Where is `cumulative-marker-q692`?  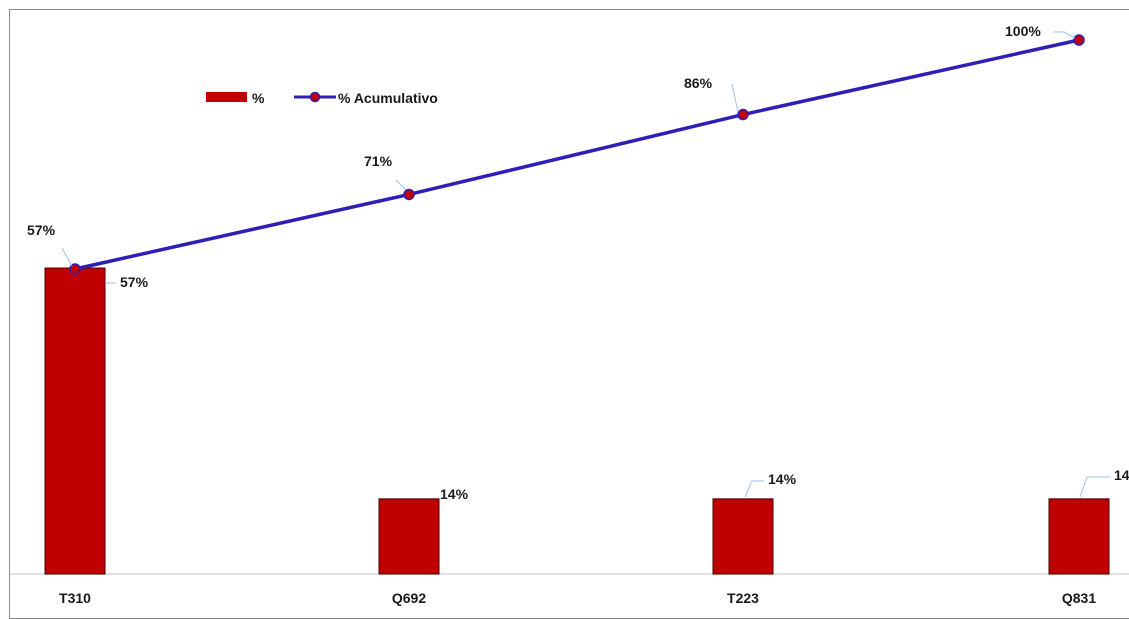
cumulative-marker-q692 is located at coordinates (409, 194).